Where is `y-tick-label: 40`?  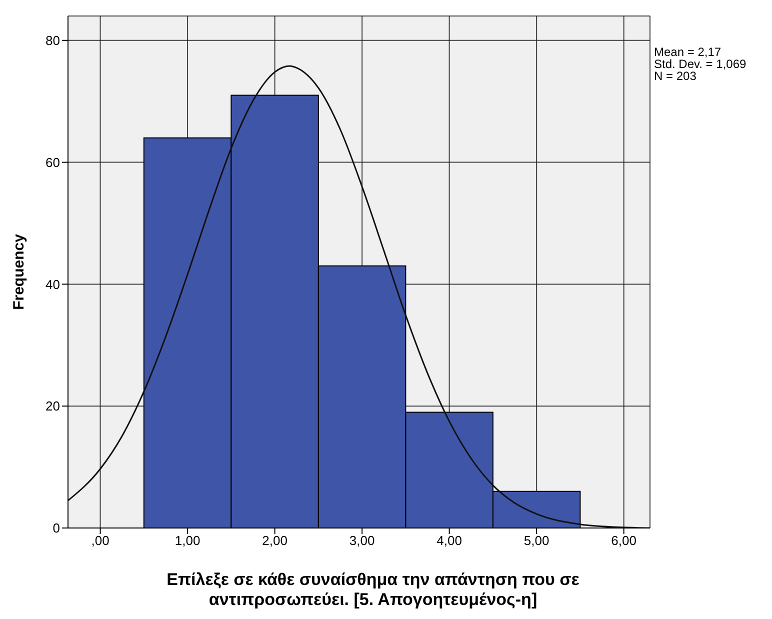
y-tick-label: 40 is located at coordinates (53, 284).